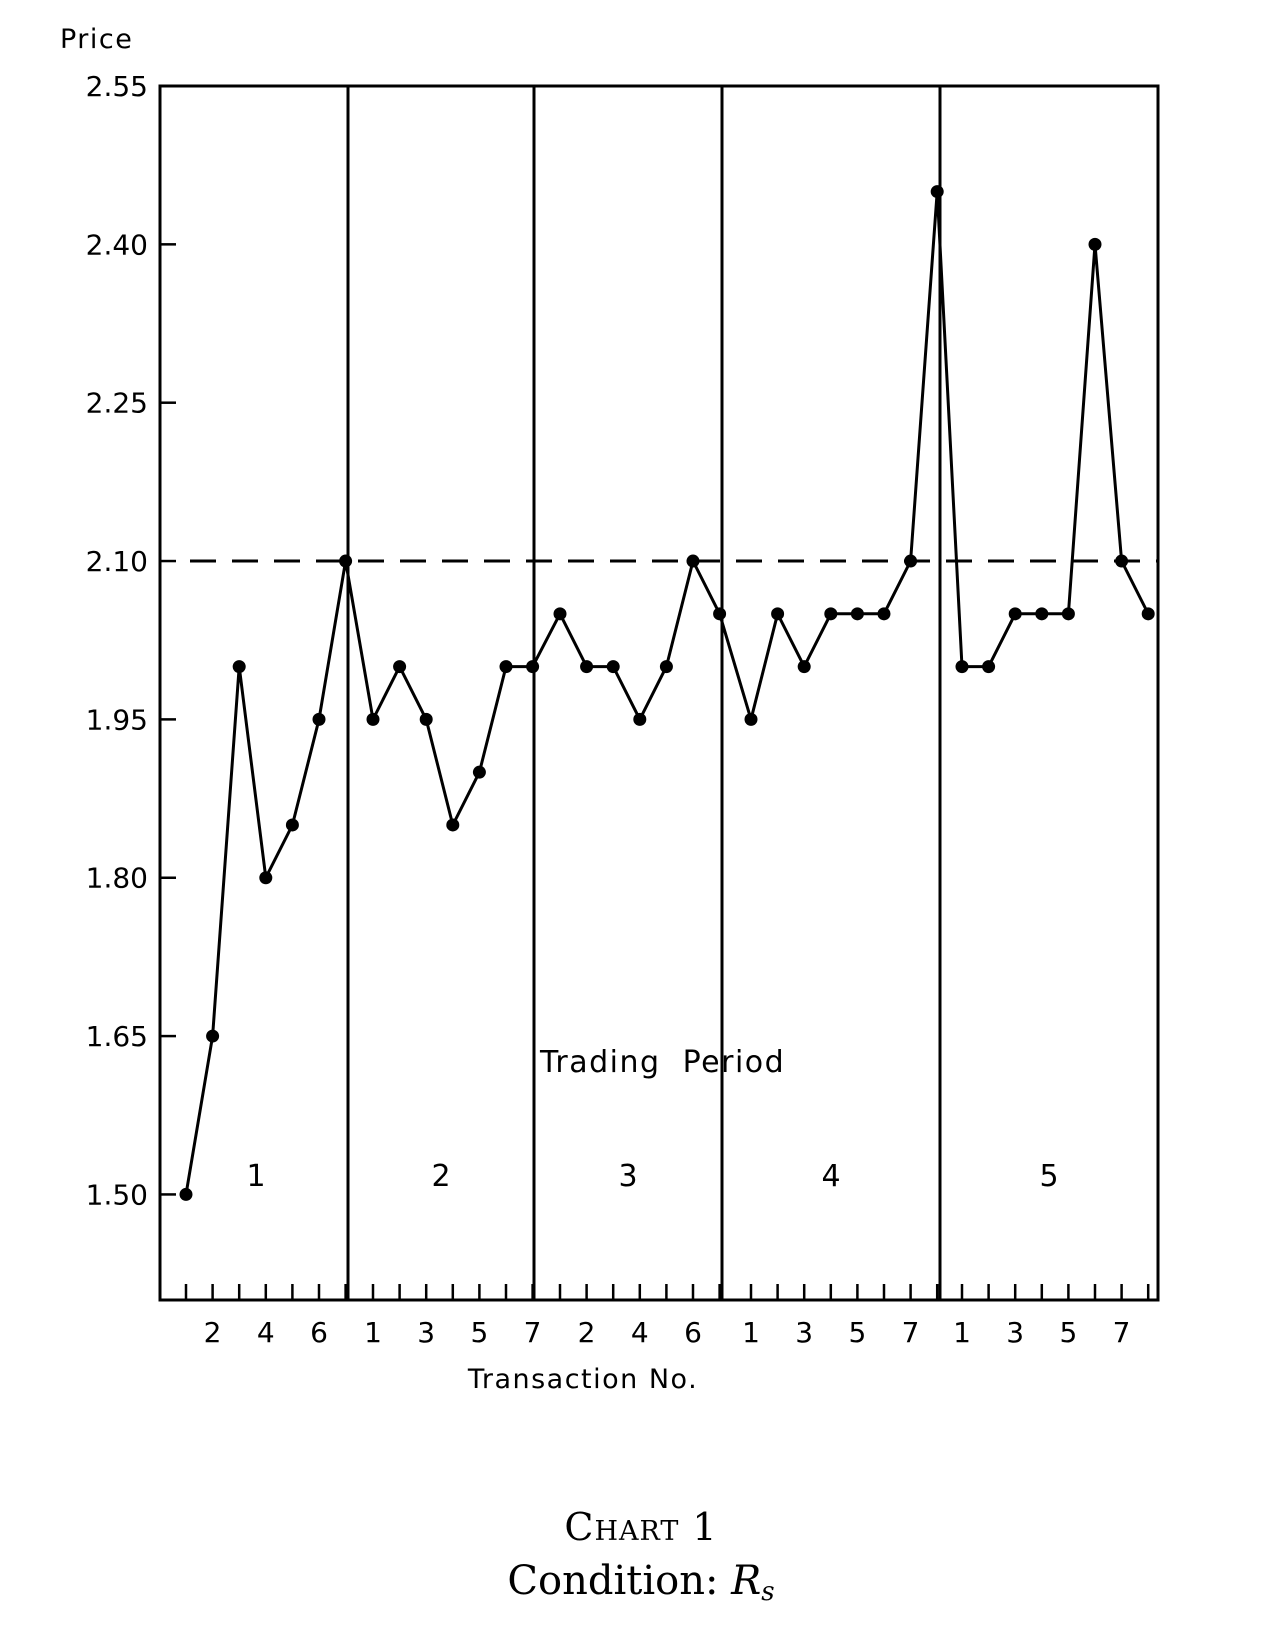 The height and width of the screenshot is (1652, 1282). What do you see at coordinates (746, 1581) in the screenshot?
I see `condition-symbol: R` at bounding box center [746, 1581].